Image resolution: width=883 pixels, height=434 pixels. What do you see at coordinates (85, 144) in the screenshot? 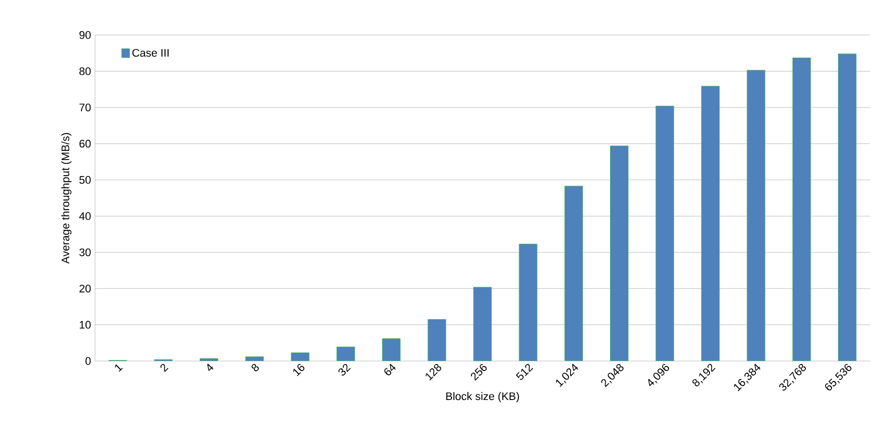
I see `y-tick-label: 60` at bounding box center [85, 144].